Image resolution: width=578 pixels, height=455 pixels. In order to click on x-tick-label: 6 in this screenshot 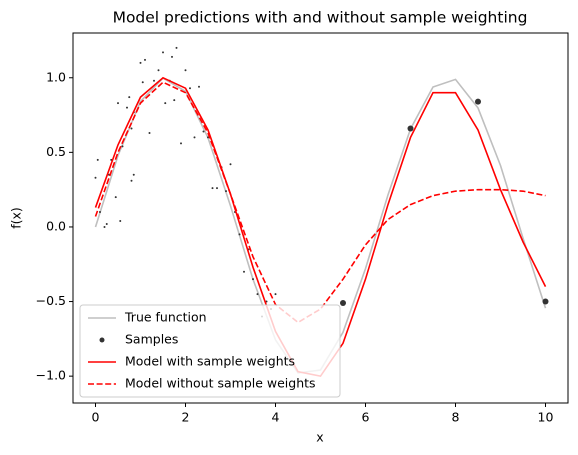, I will do `click(366, 417)`.